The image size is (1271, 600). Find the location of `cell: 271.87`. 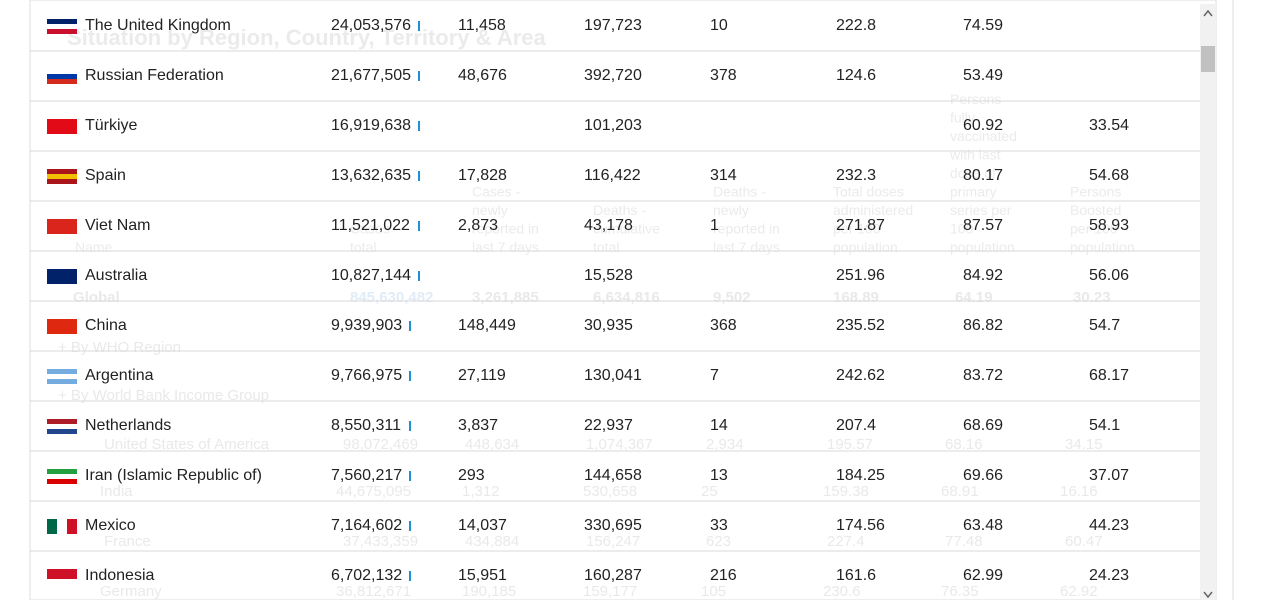

cell: 271.87 is located at coordinates (860, 225).